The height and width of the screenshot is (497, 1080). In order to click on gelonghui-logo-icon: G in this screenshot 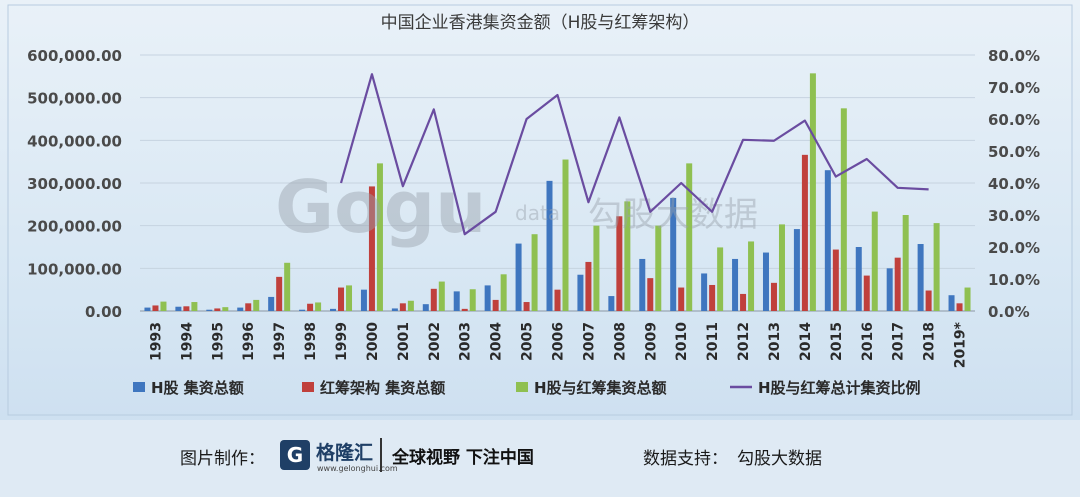, I will do `click(295, 455)`.